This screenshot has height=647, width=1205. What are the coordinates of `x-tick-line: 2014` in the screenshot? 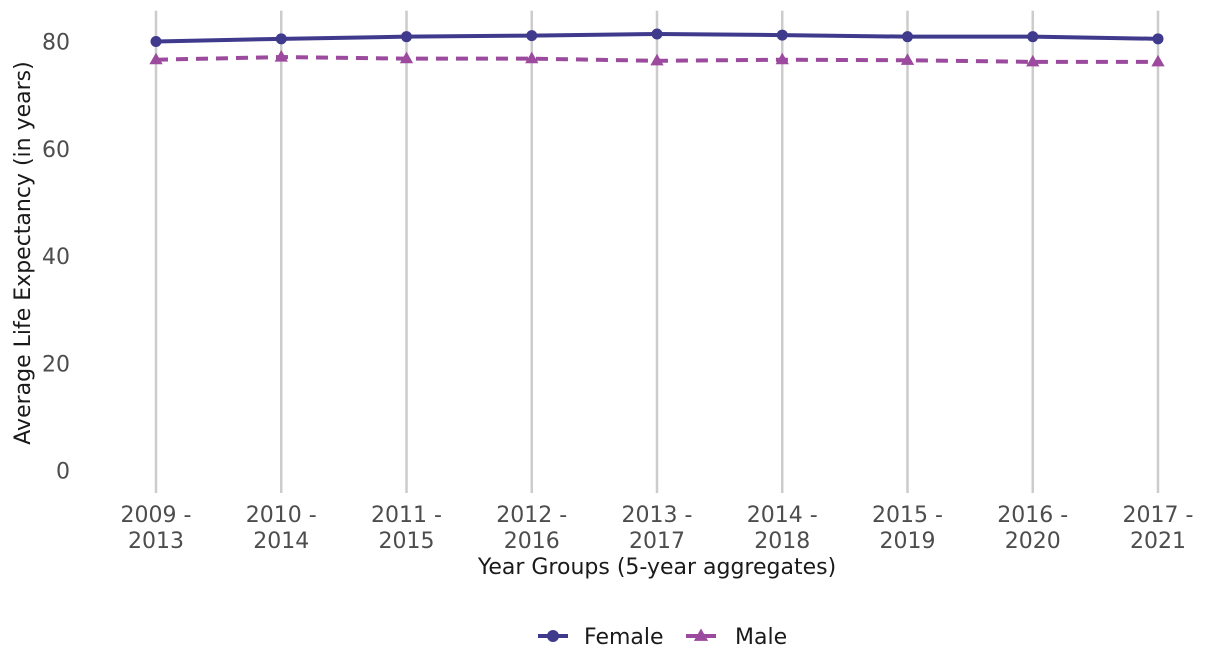 It's located at (281, 541).